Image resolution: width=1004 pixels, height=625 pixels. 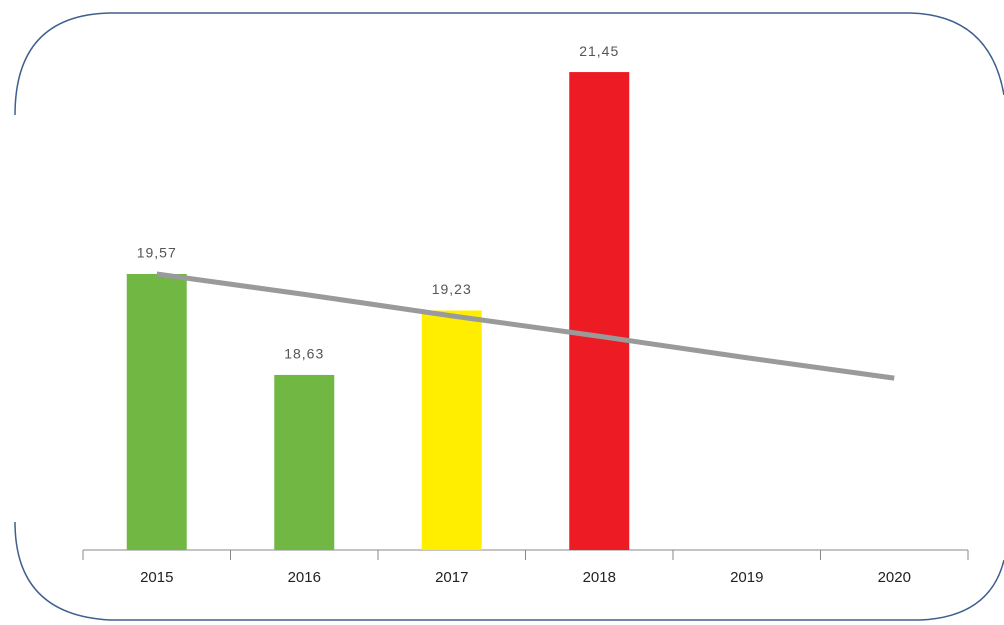 What do you see at coordinates (452, 289) in the screenshot?
I see `data-label: 19,23` at bounding box center [452, 289].